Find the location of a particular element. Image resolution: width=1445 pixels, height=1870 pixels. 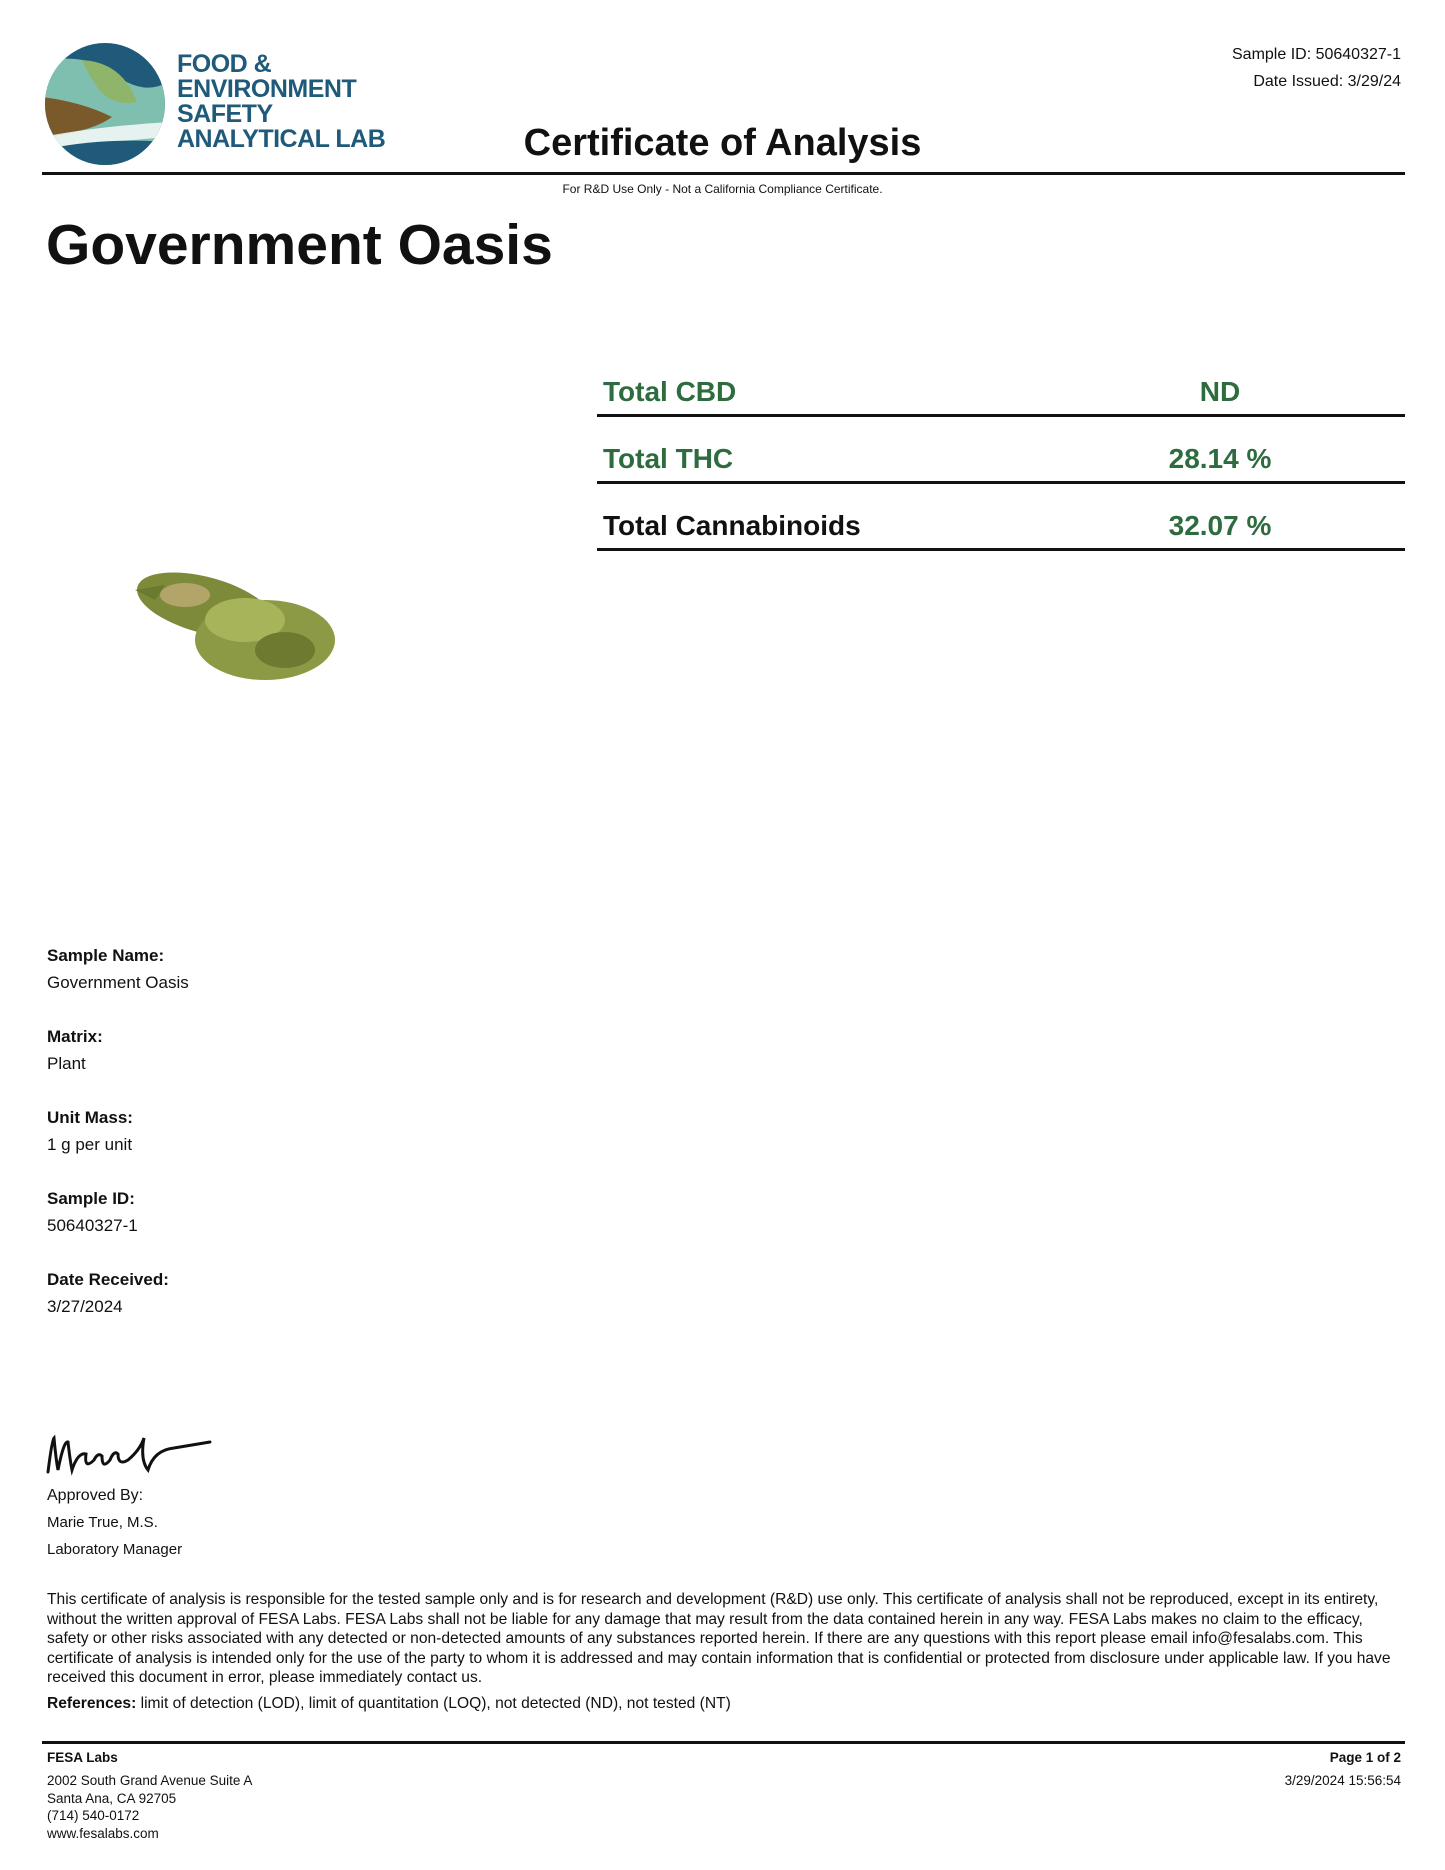

summary-label: Total CBD is located at coordinates (670, 391).